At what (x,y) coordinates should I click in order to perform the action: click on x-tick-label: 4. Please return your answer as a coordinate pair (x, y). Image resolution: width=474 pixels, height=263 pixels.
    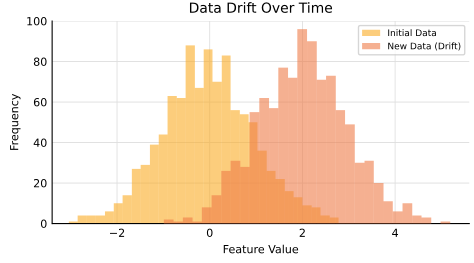
    Looking at the image, I should click on (395, 232).